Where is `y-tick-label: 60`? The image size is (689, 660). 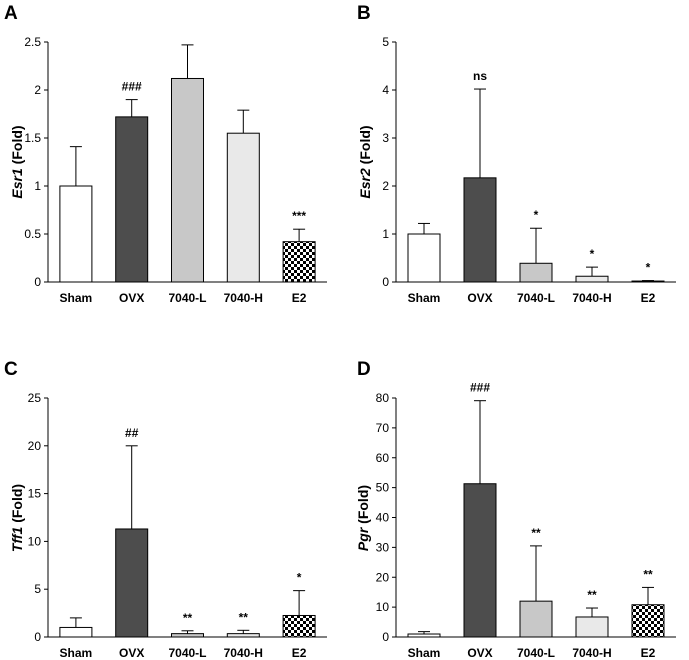 y-tick-label: 60 is located at coordinates (383, 458).